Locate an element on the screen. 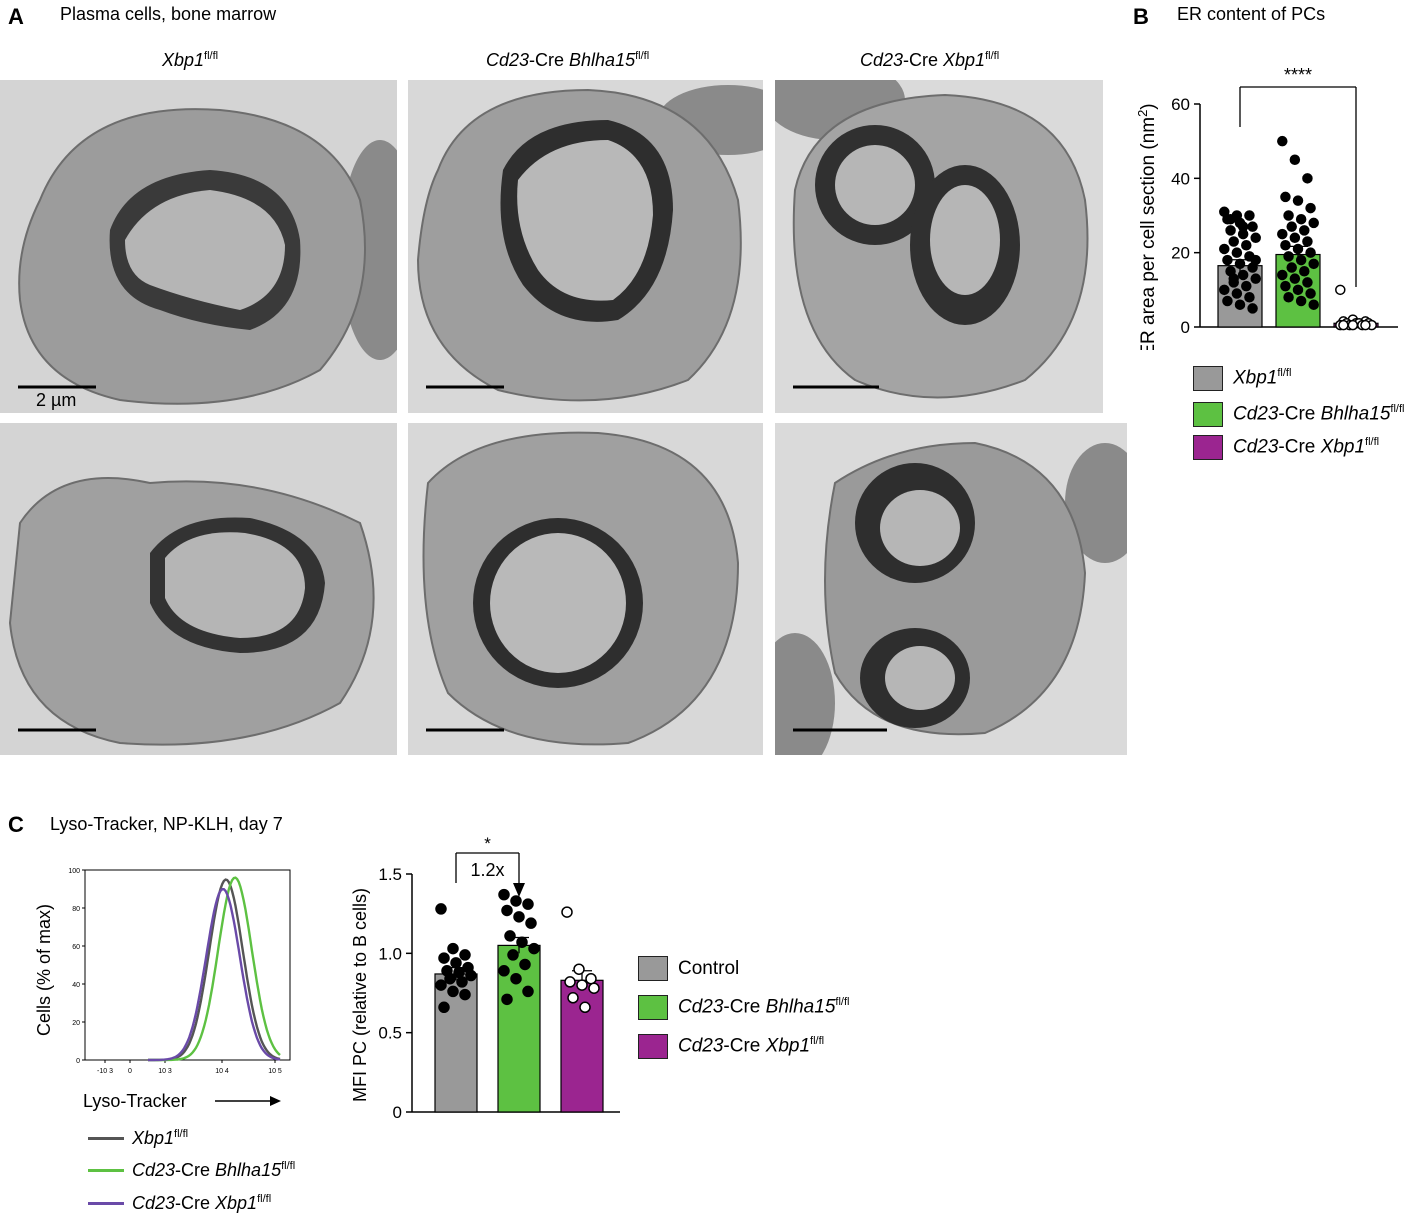 The height and width of the screenshot is (1218, 1417). y-tick-label: 1.5 is located at coordinates (390, 874).